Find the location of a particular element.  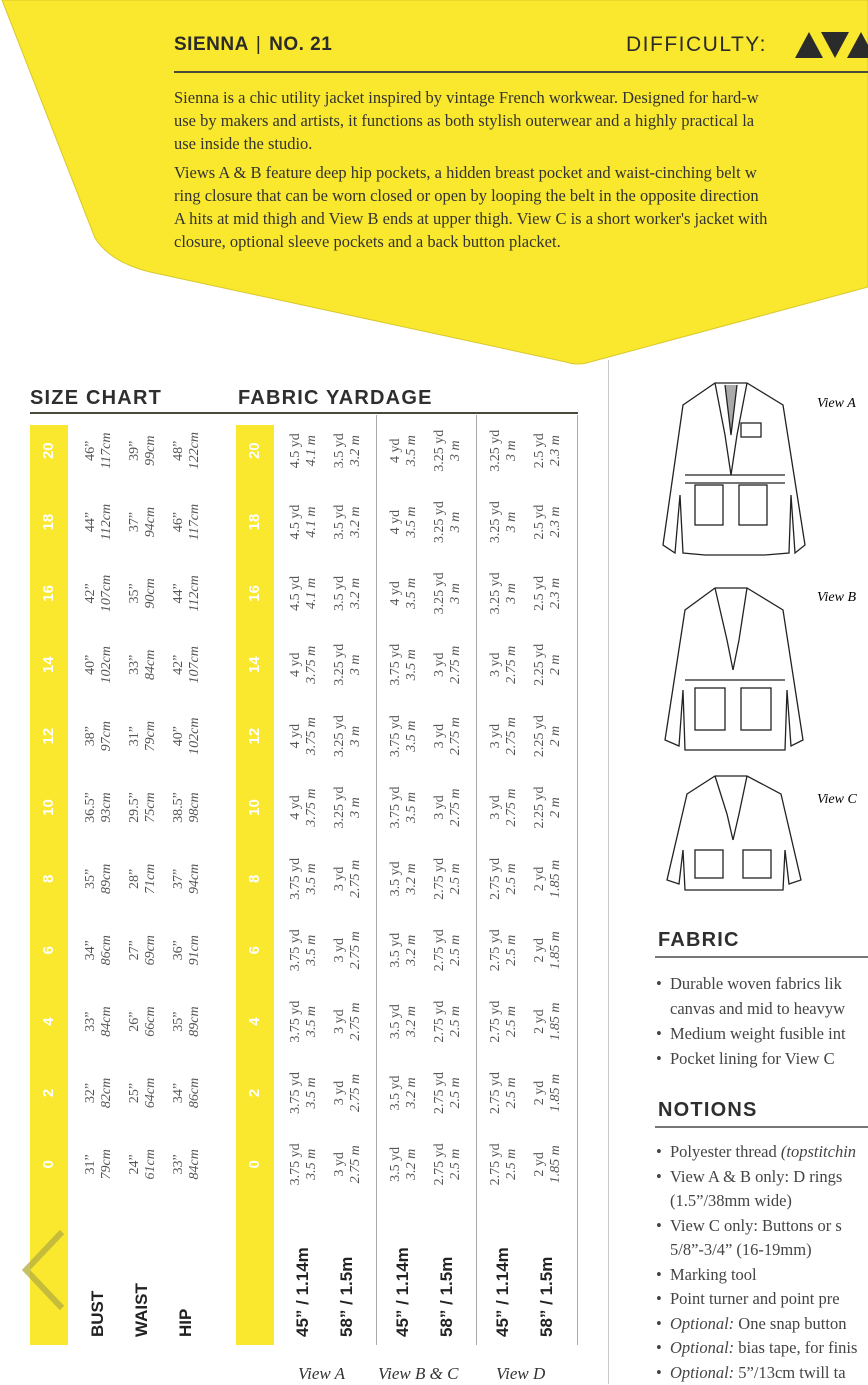

chevron-left-icon is located at coordinates (45, 1270).